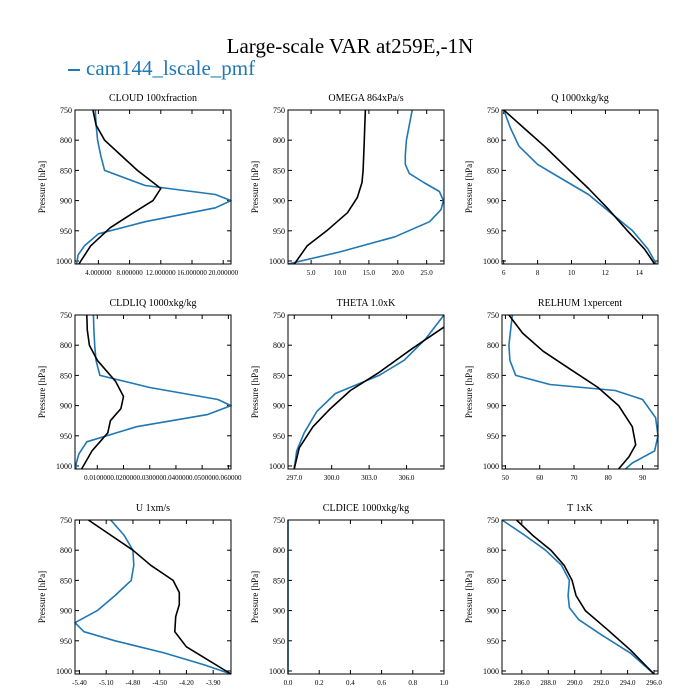 This screenshot has height=700, width=700. What do you see at coordinates (159, 683) in the screenshot?
I see `x-tick-label: -4.50` at bounding box center [159, 683].